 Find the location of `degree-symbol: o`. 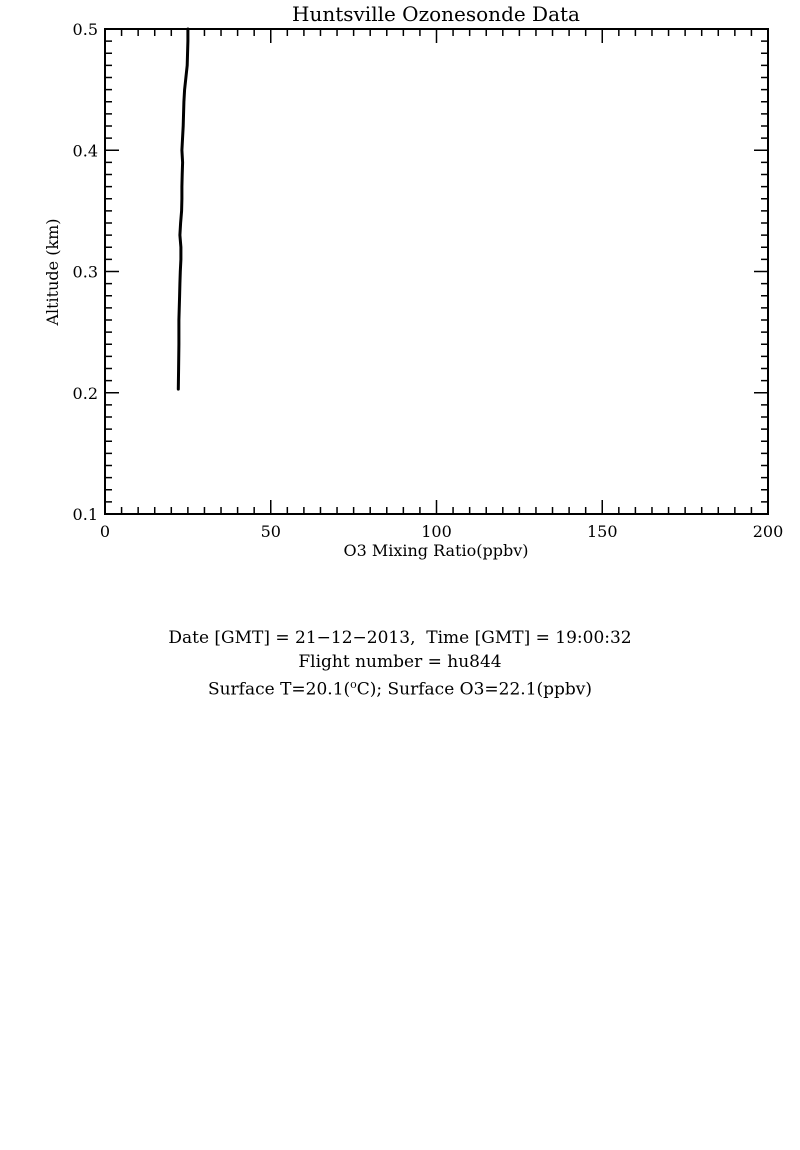

degree-symbol: o is located at coordinates (353, 684).